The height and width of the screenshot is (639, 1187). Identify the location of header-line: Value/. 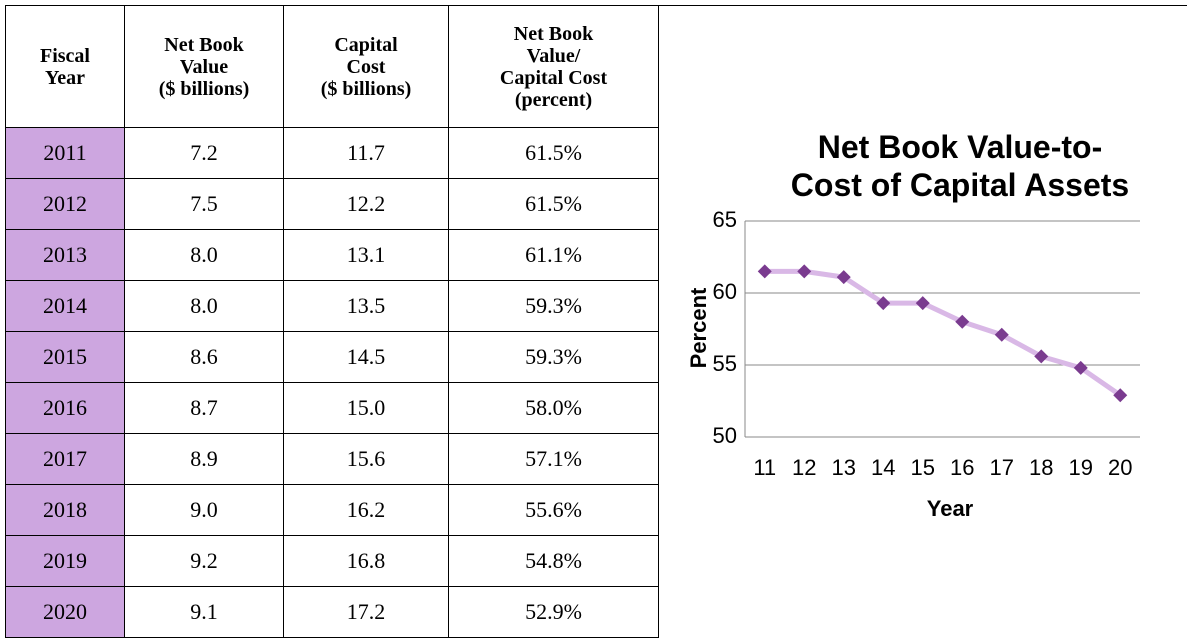
(553, 55).